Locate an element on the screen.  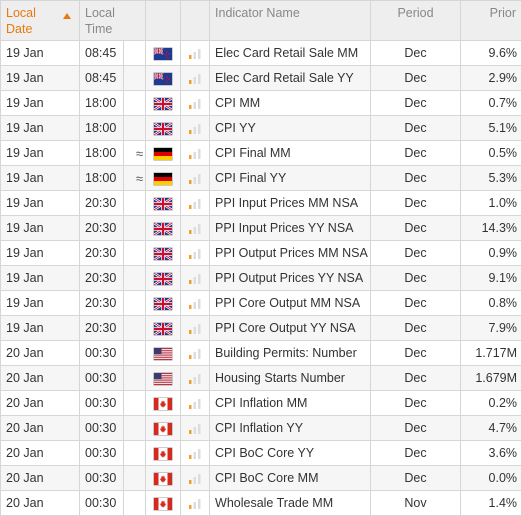
indicator-name-cell: PPI Input Prices YY NSA is located at coordinates (290, 228).